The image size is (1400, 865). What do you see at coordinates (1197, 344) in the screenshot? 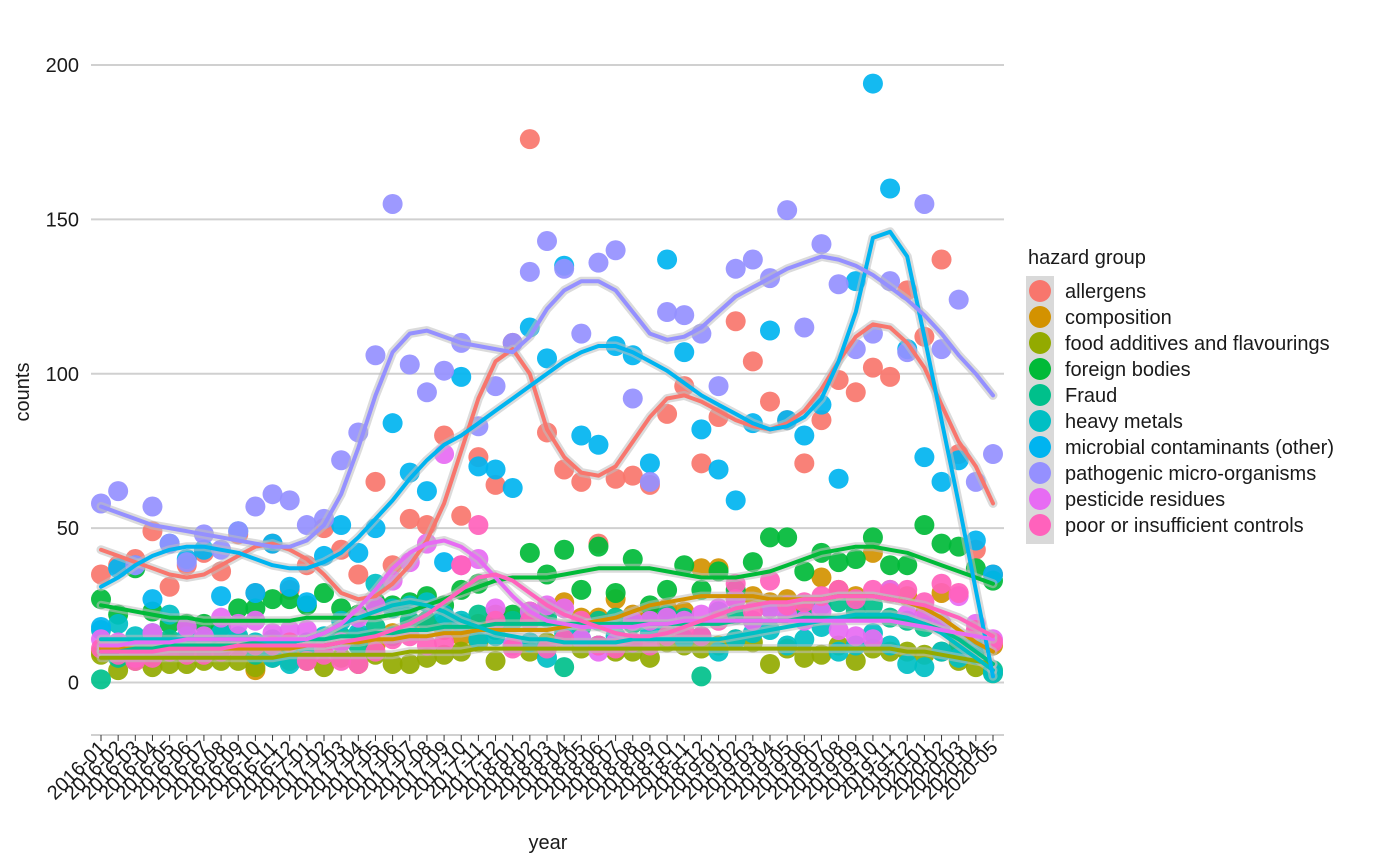
I see `legend-label-food-additives-and-flavourings: food additives and flavourings` at bounding box center [1197, 344].